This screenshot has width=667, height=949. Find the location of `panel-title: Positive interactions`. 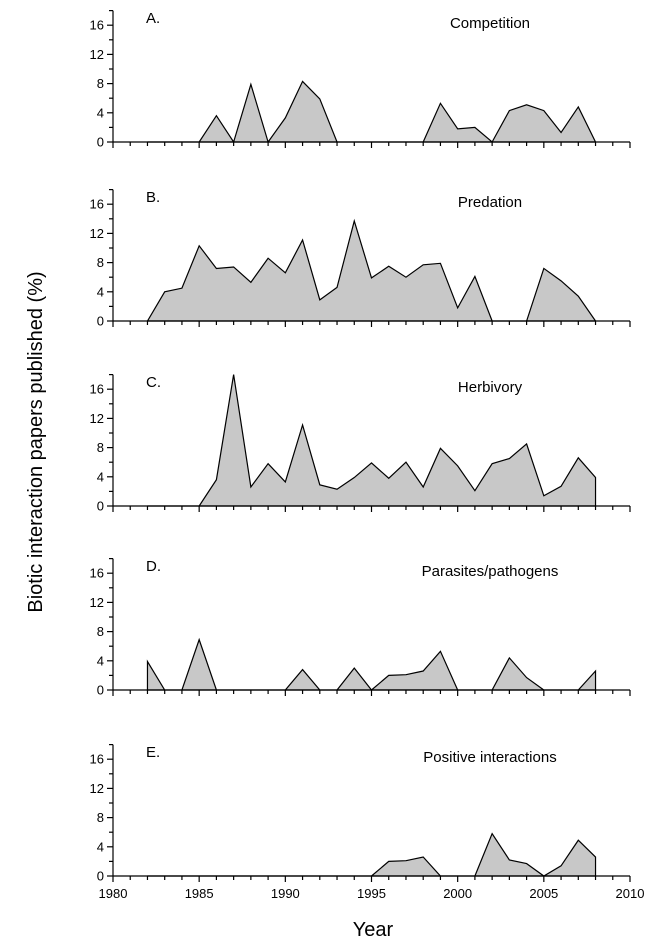

panel-title: Positive interactions is located at coordinates (489, 757).